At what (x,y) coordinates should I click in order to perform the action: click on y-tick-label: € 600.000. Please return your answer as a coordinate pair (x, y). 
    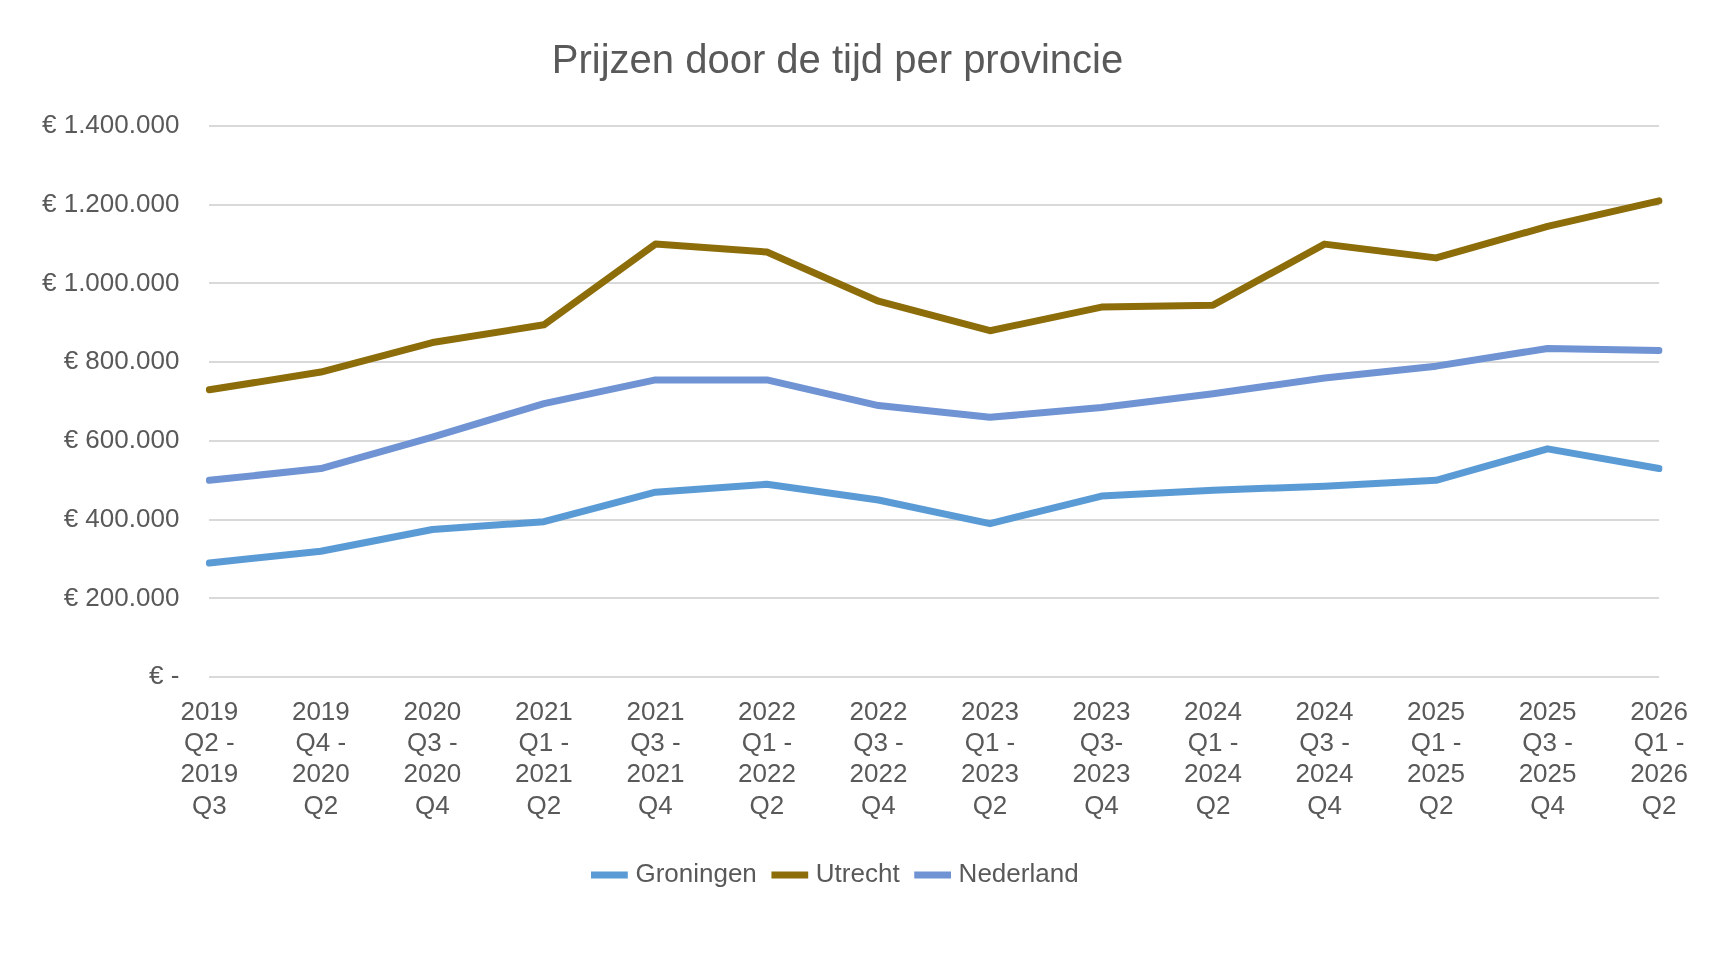
    Looking at the image, I should click on (121, 439).